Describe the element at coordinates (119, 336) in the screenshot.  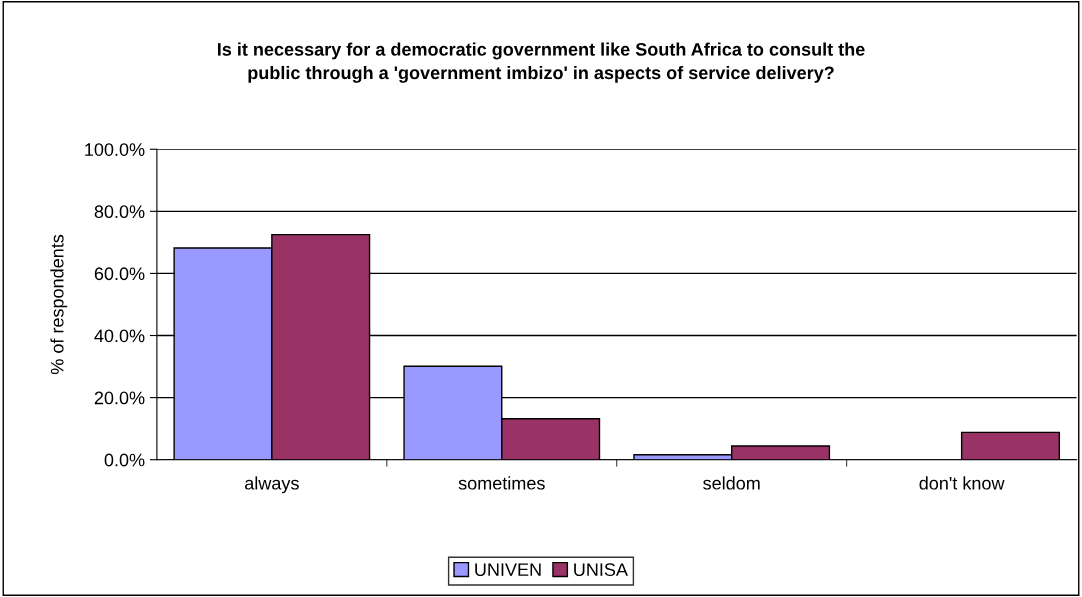
I see `y-tick-label: 40.0%` at that location.